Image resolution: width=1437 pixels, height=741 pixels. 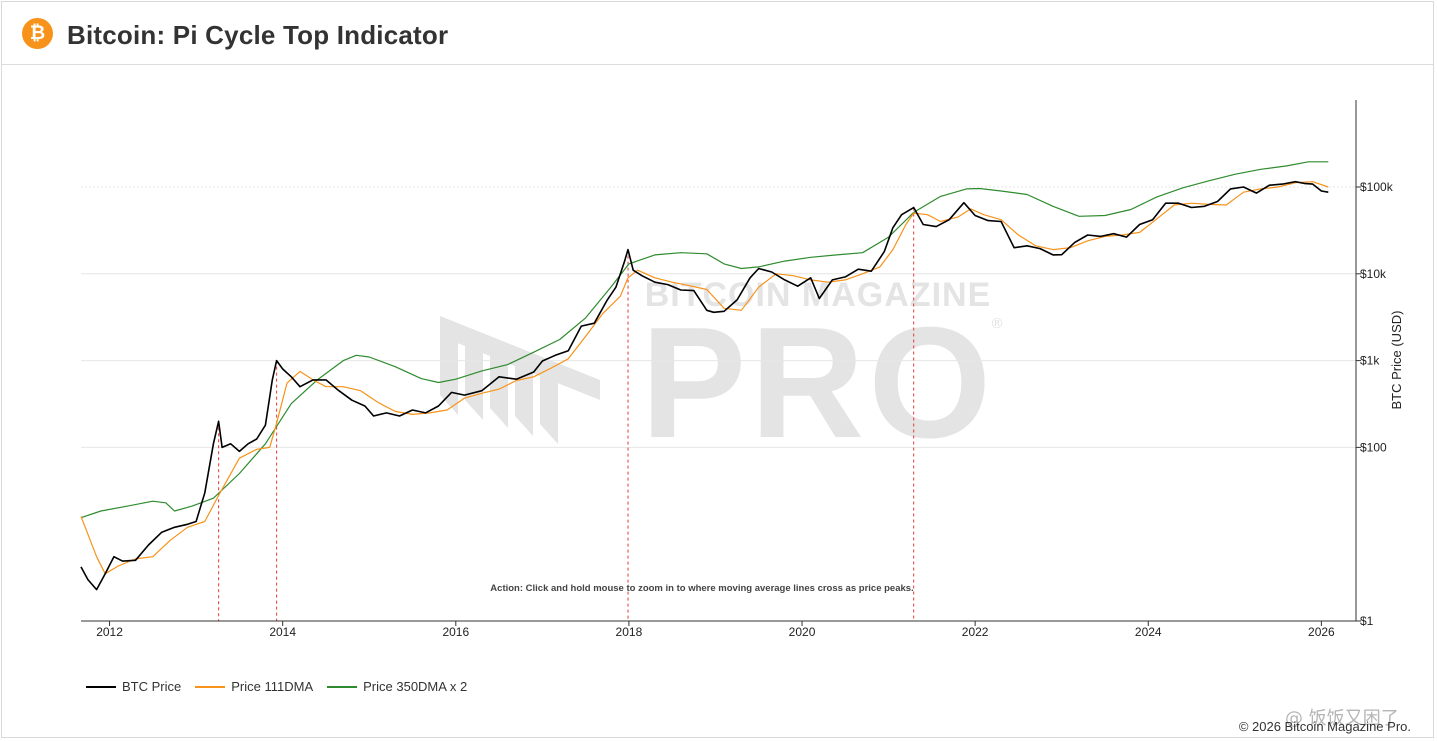 What do you see at coordinates (109, 632) in the screenshot?
I see `x-tick-label: 2012` at bounding box center [109, 632].